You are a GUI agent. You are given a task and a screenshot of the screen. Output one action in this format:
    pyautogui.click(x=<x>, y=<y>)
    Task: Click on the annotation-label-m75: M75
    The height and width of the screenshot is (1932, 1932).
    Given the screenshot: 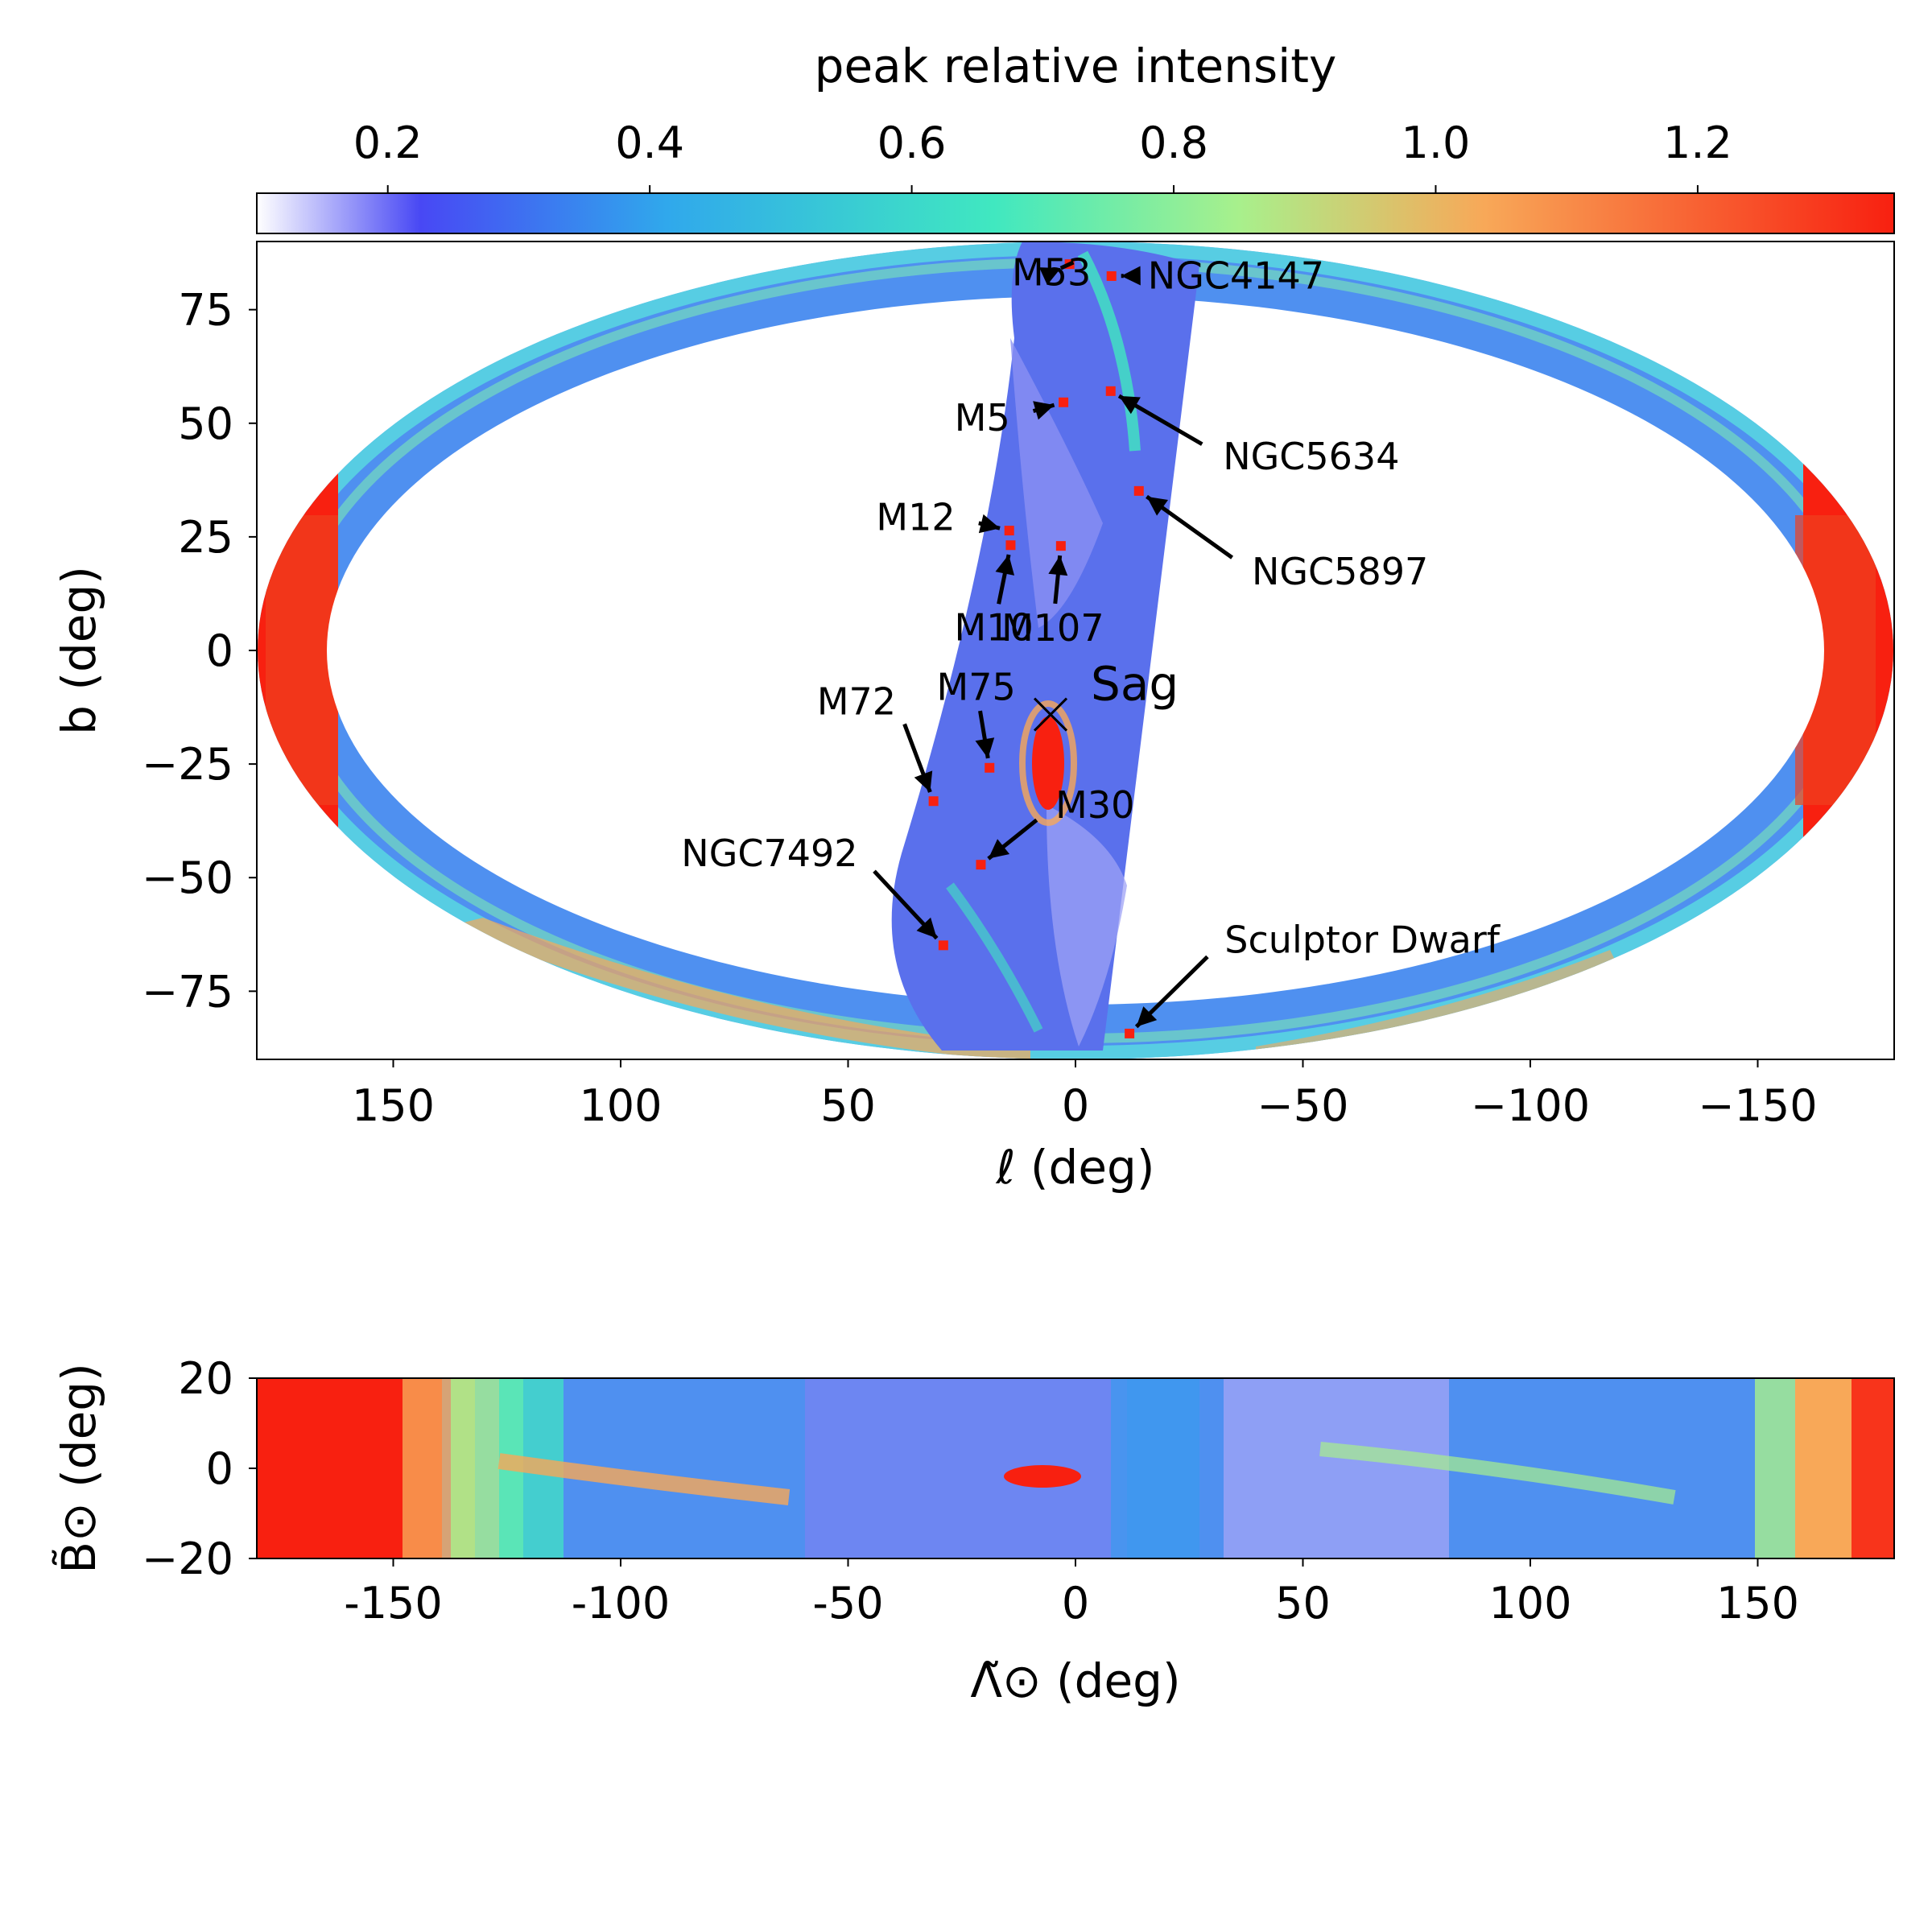 What is the action you would take?
    pyautogui.click(x=976, y=686)
    